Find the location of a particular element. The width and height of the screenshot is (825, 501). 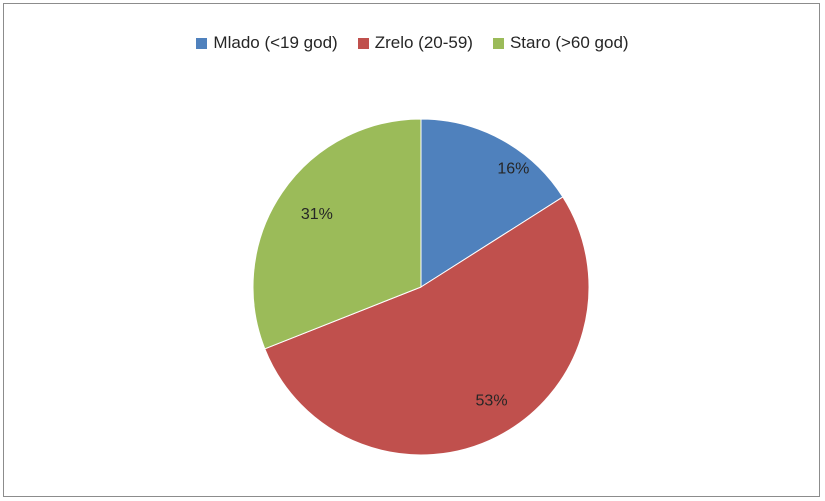

legend-swatch-mlado is located at coordinates (202, 43).